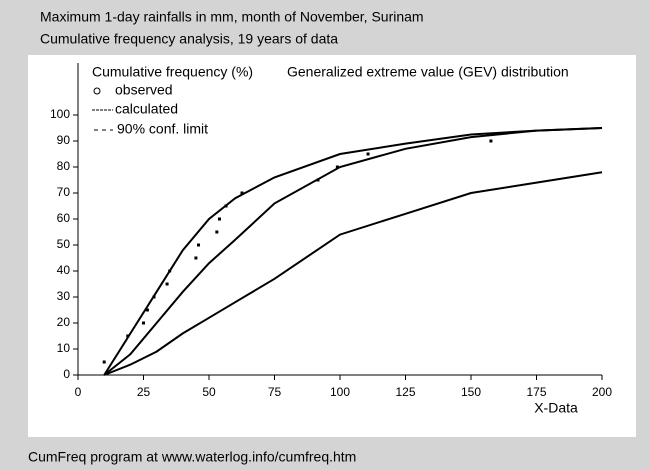 This screenshot has height=469, width=649. Describe the element at coordinates (60, 114) in the screenshot. I see `y-tick-label: 100` at that location.